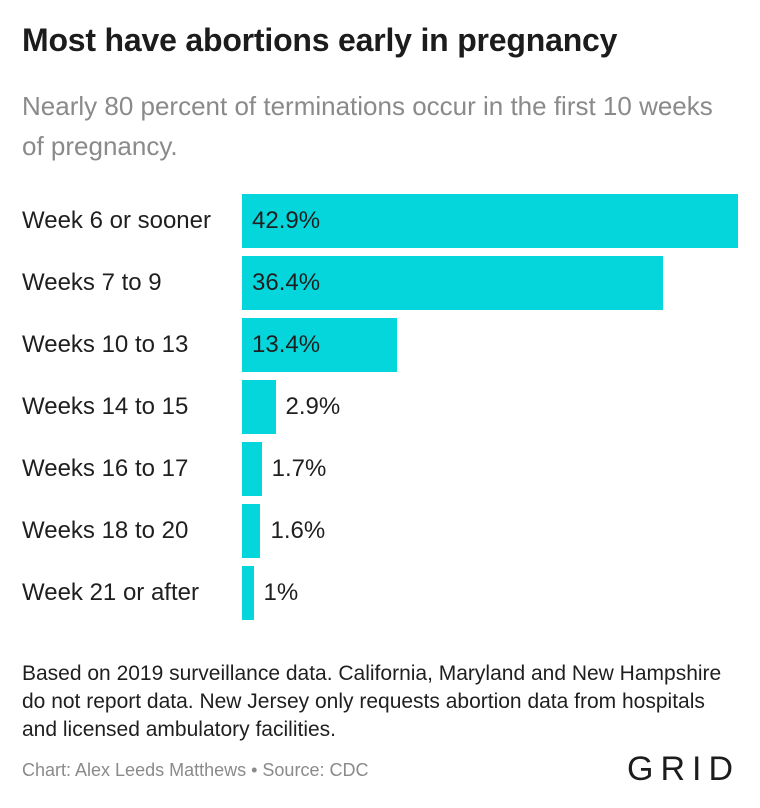 This screenshot has height=808, width=760. I want to click on bar-row: Weeks 10 to 13 13.4%, so click(380, 345).